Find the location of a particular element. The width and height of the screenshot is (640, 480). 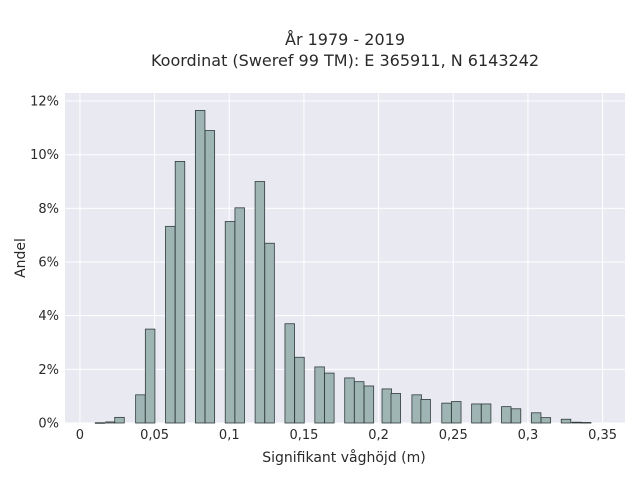

y-tick-label: 4% is located at coordinates (48, 316).